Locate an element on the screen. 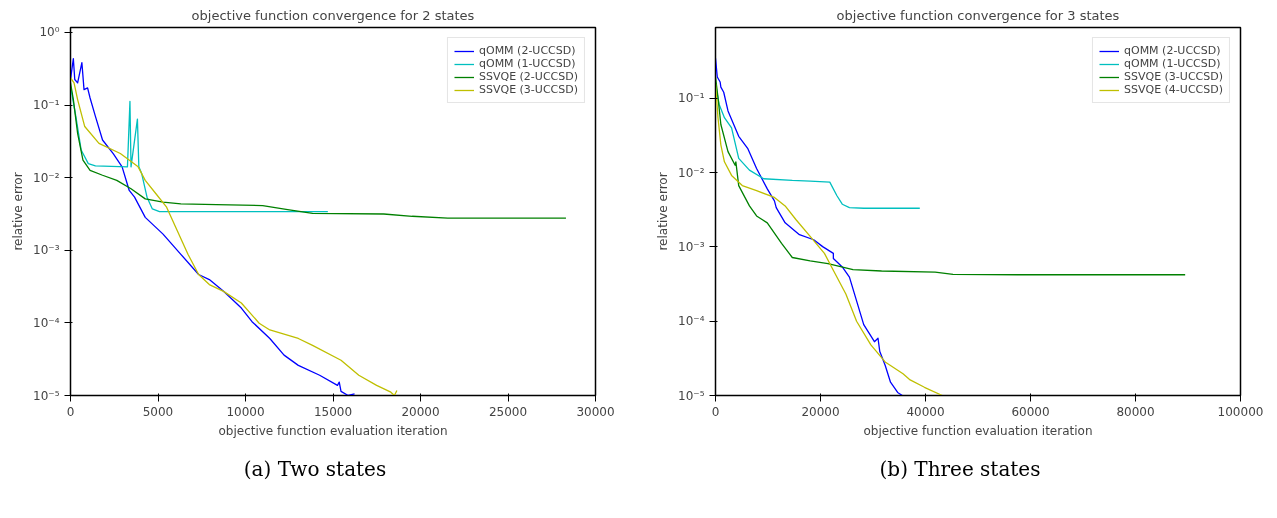  line-series is located at coordinates (213, 227).